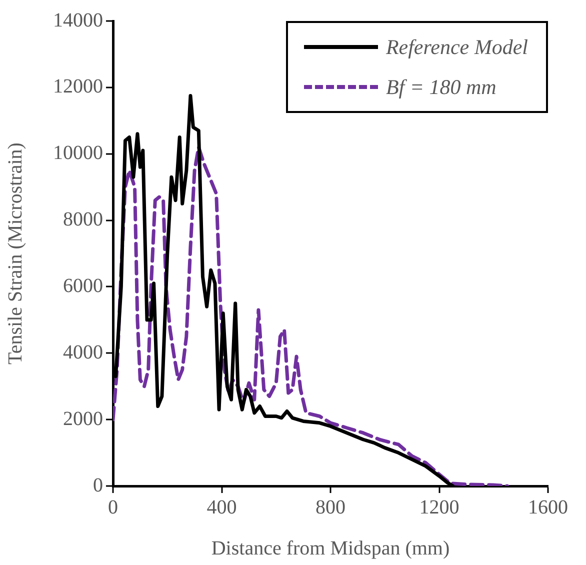  I want to click on x-axis-title: Distance from Midspan (mm), so click(330, 548).